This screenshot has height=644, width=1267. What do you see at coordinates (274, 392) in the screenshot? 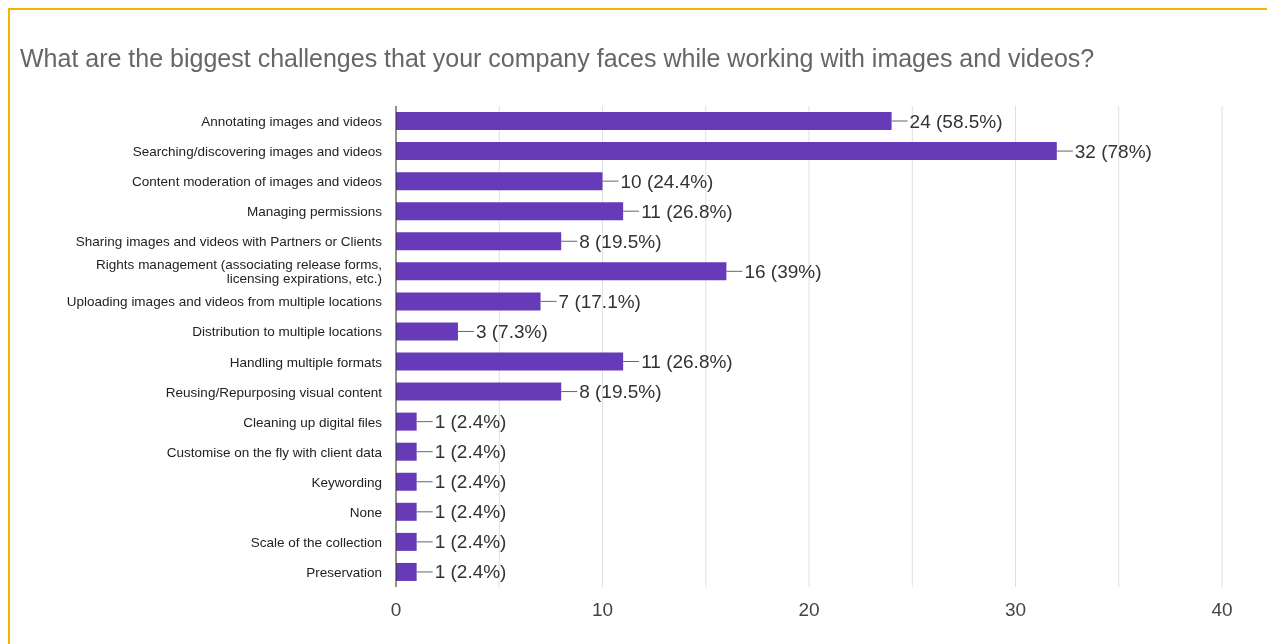
I see `y-tick-label: Reusing/Repurposing visual content` at bounding box center [274, 392].